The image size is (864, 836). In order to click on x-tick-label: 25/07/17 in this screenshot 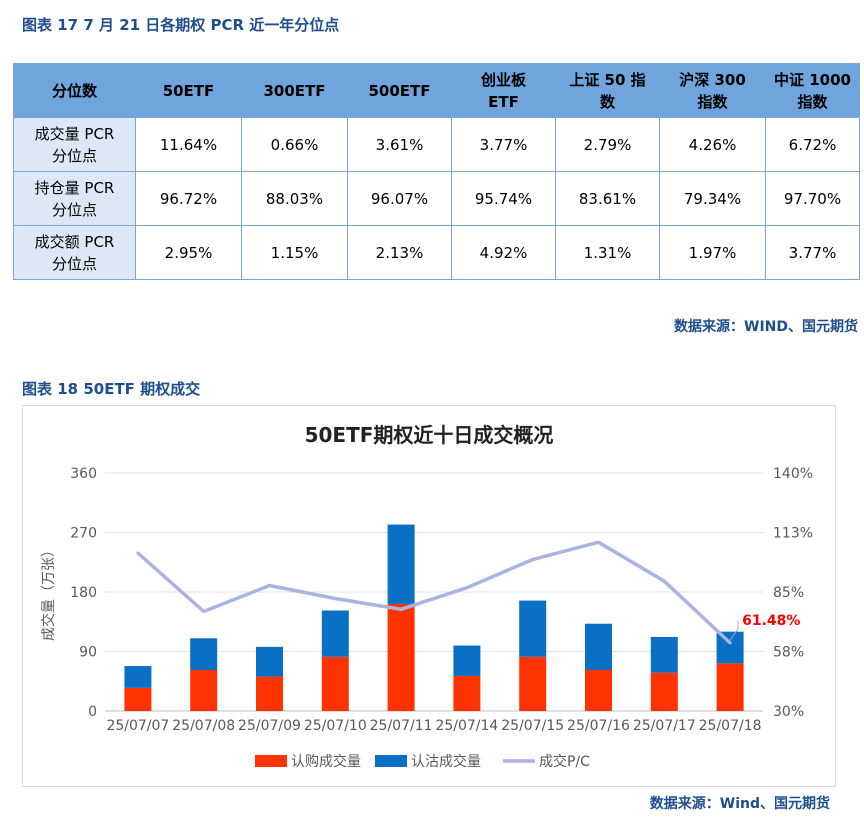, I will do `click(664, 726)`.